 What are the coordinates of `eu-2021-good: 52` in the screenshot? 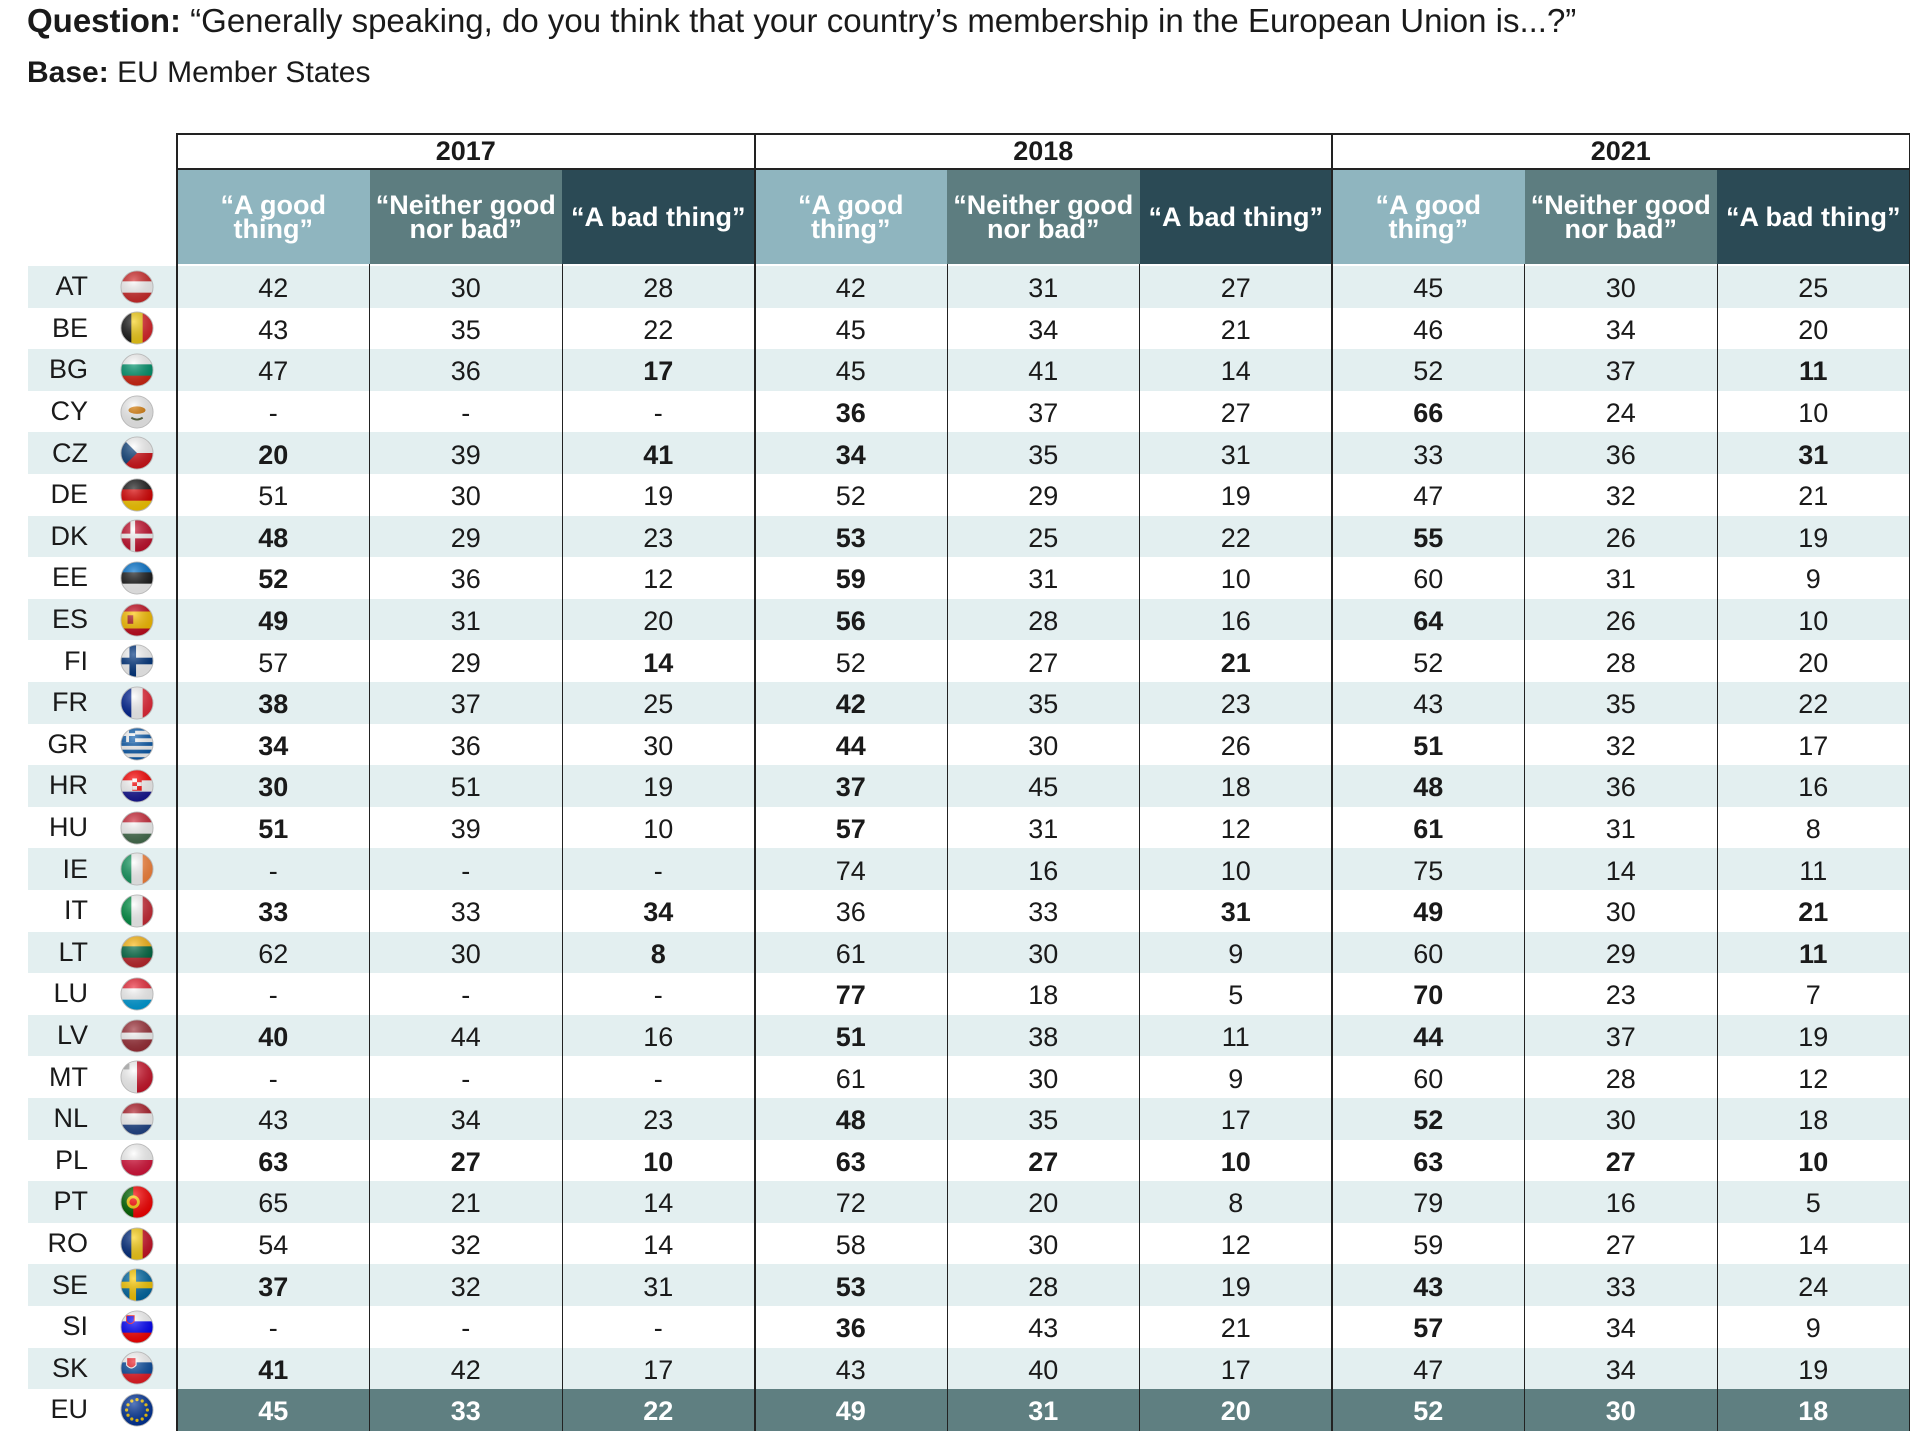 It's located at (1428, 1411).